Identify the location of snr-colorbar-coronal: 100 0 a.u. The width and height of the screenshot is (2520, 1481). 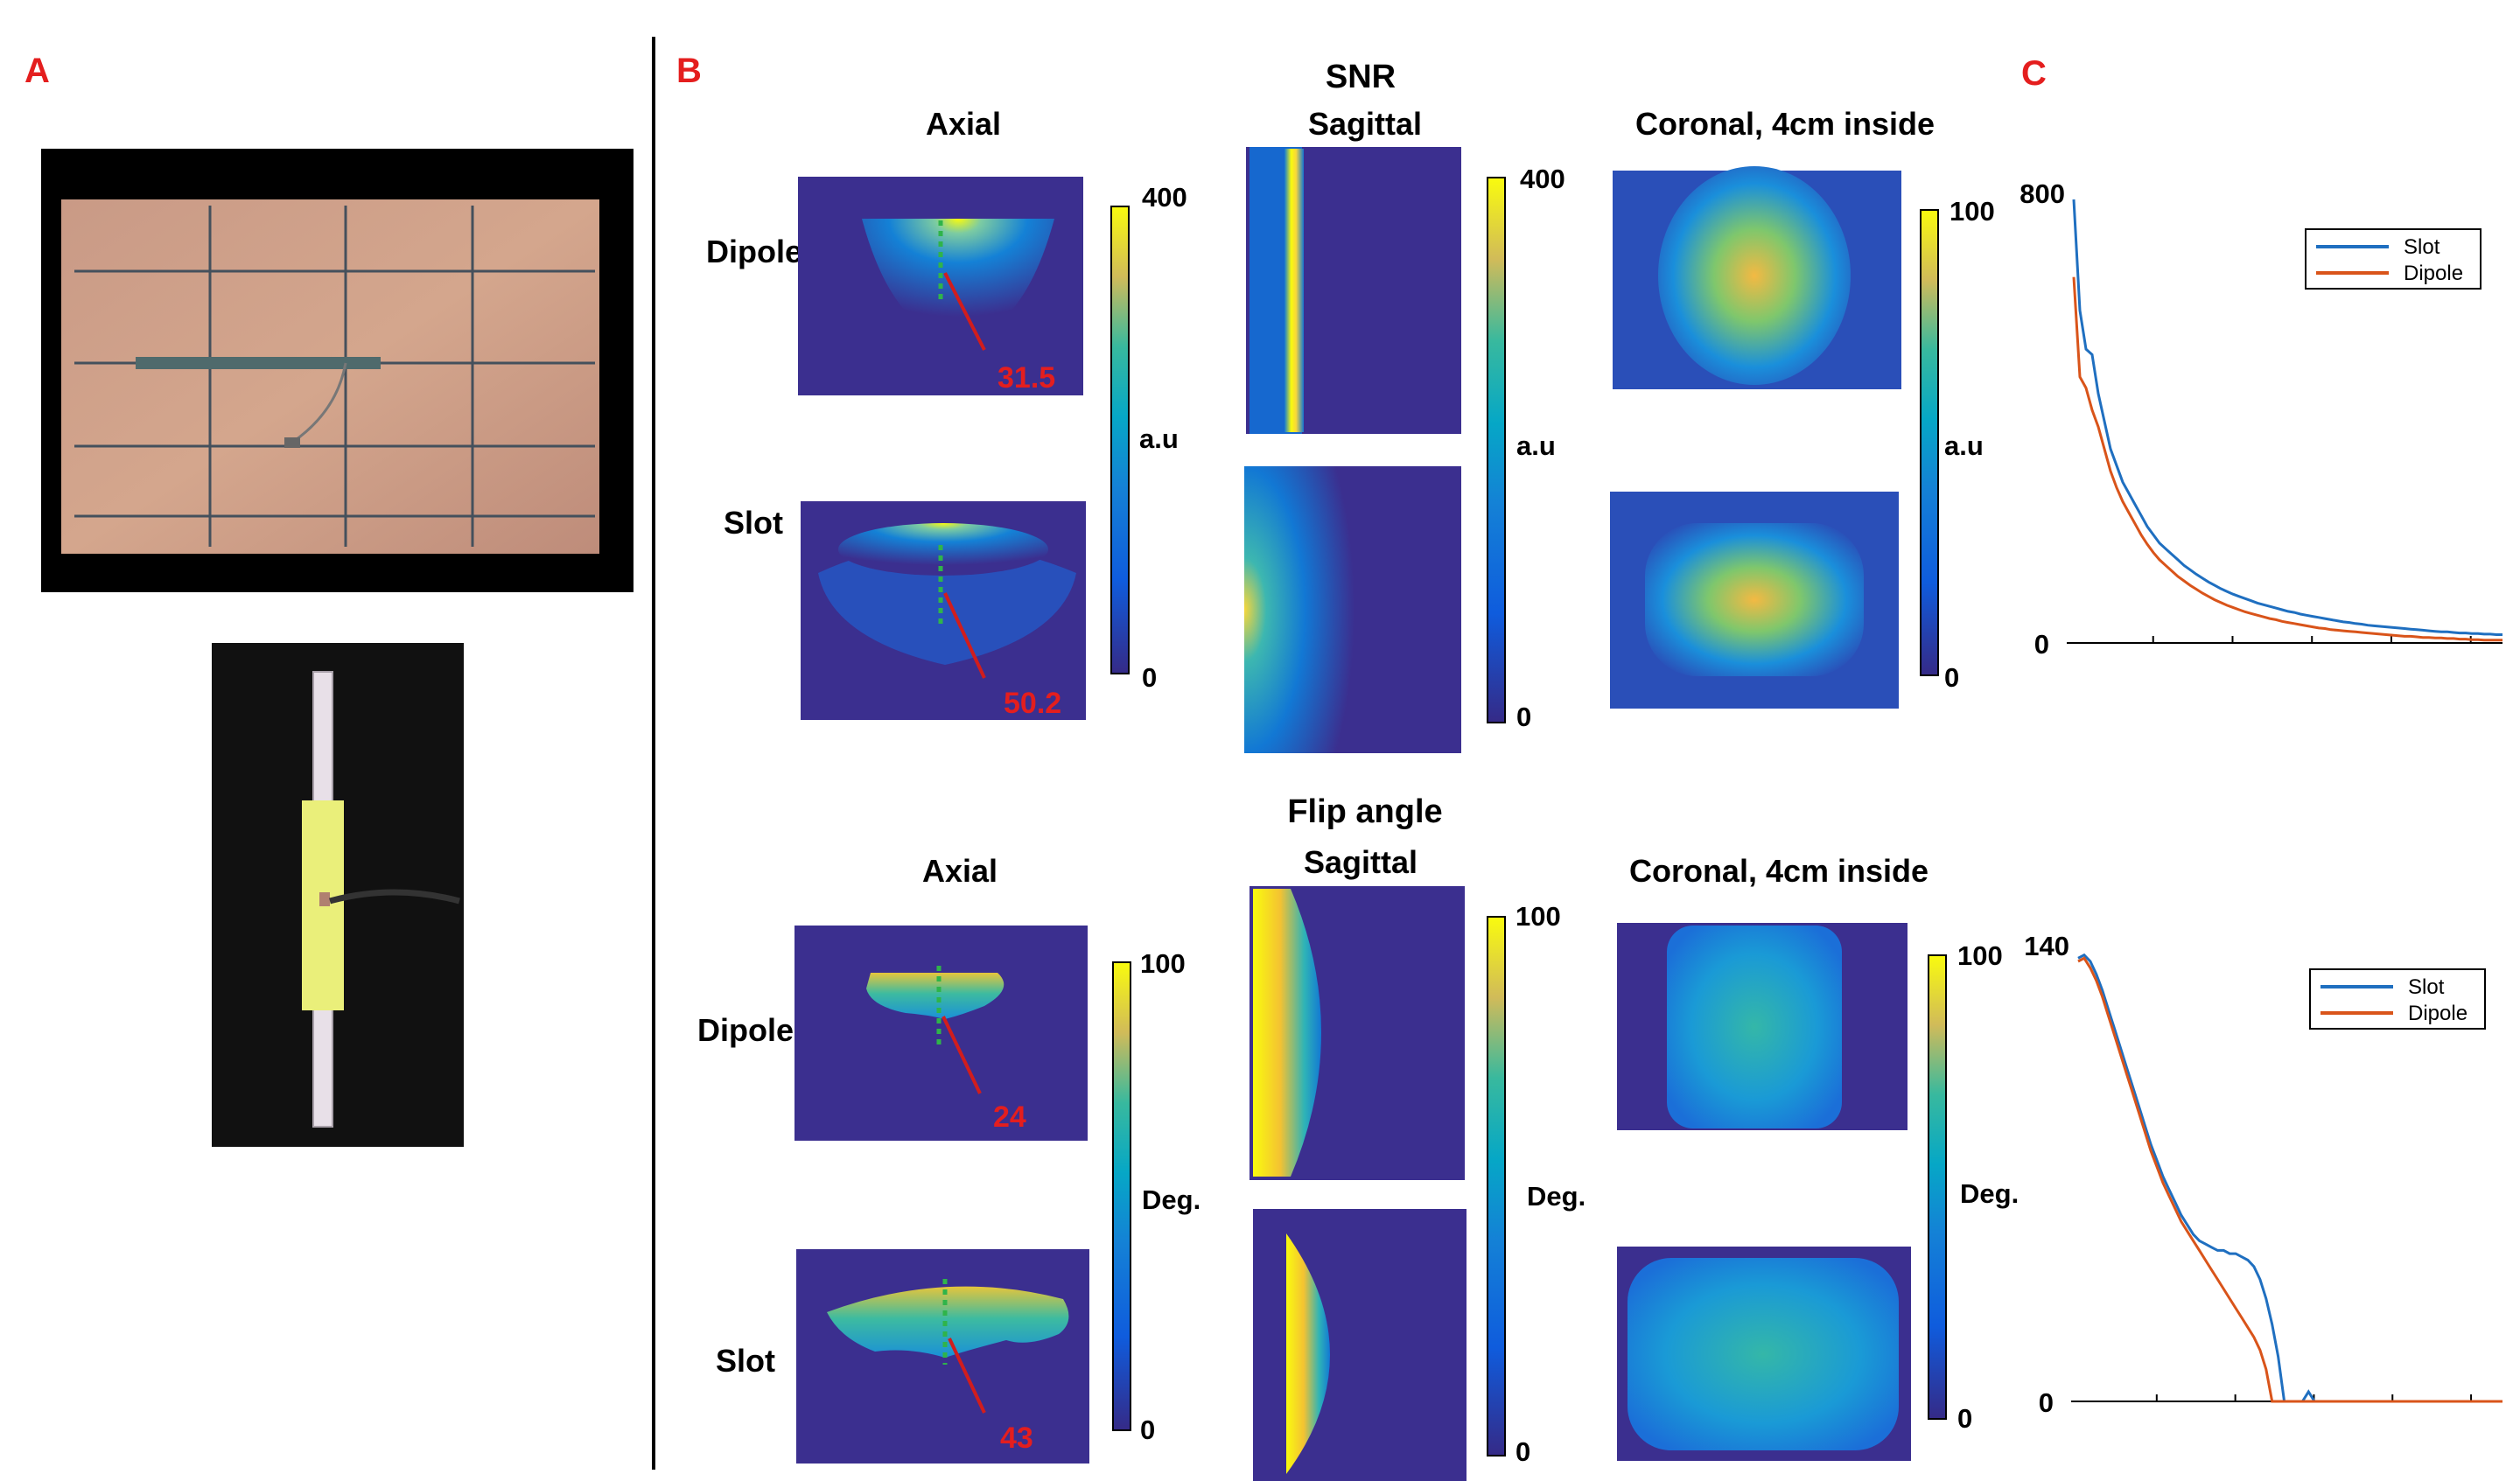
(1957, 444).